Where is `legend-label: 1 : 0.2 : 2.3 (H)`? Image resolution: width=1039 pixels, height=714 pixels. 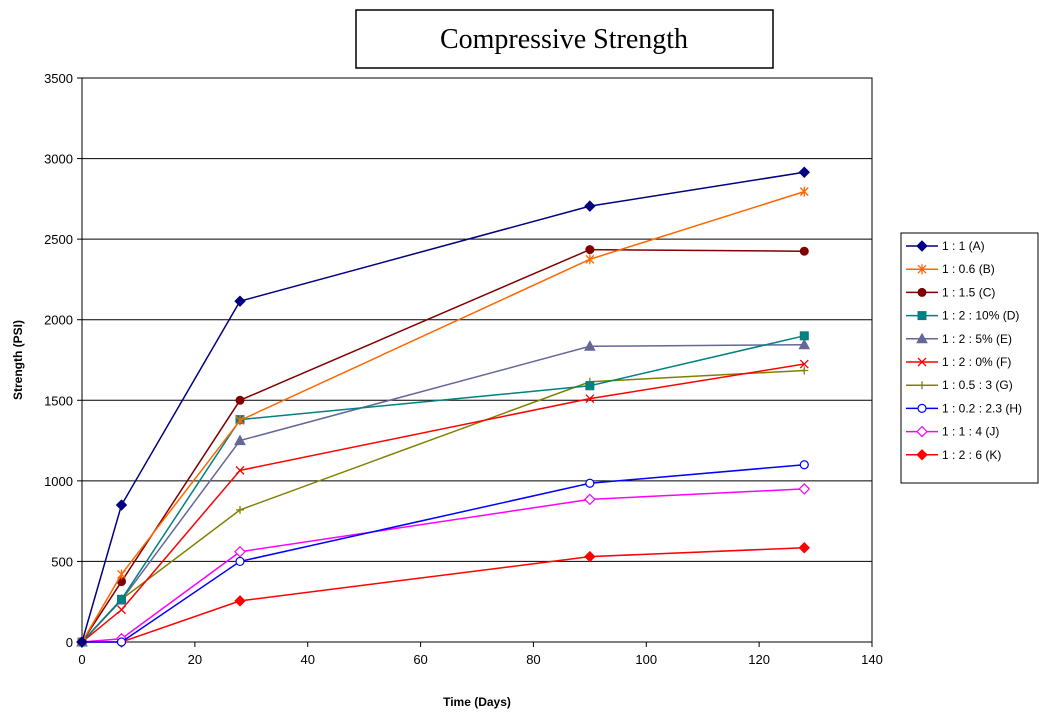 legend-label: 1 : 0.2 : 2.3 (H) is located at coordinates (982, 408).